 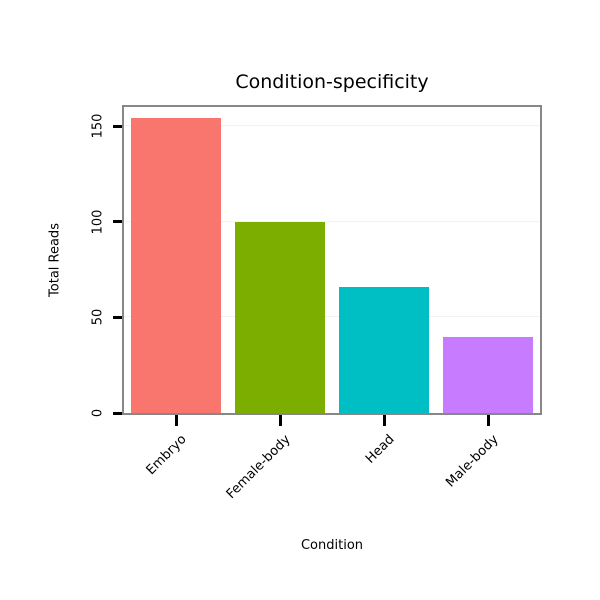 What do you see at coordinates (472, 461) in the screenshot?
I see `x-tick-label: Male-body` at bounding box center [472, 461].